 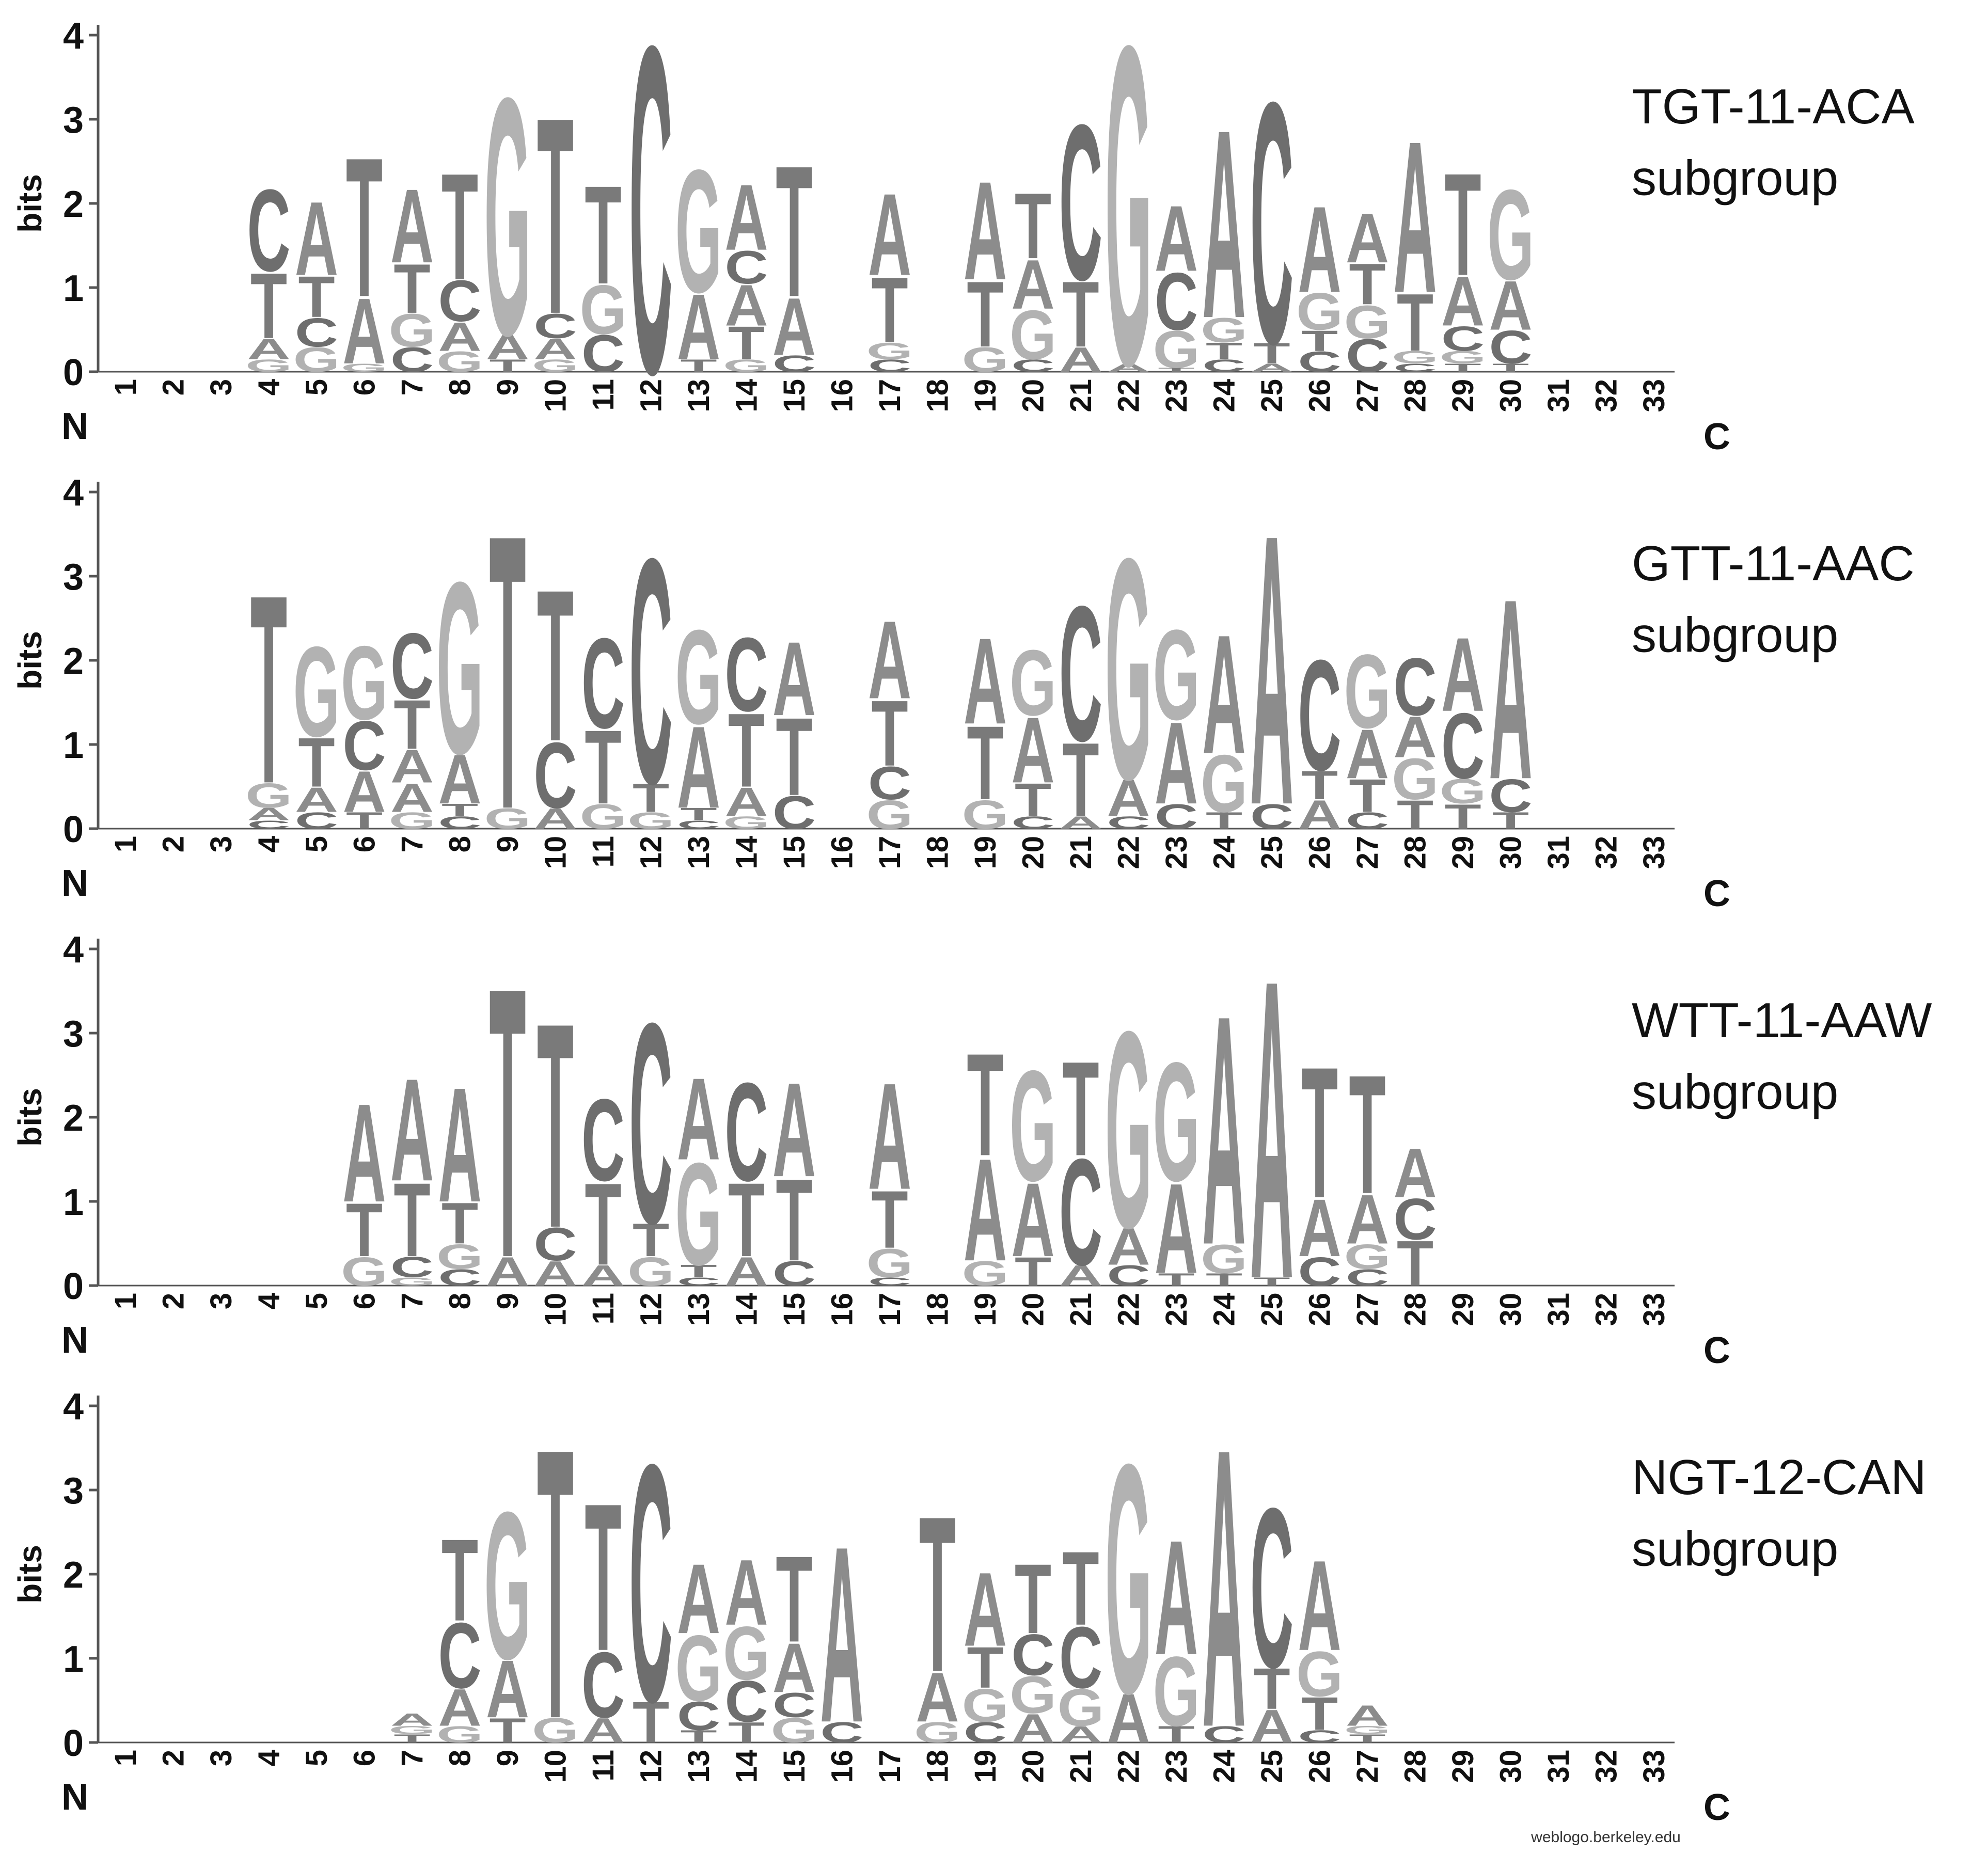 What do you see at coordinates (30, 1117) in the screenshot?
I see `y-axis-label: bits` at bounding box center [30, 1117].